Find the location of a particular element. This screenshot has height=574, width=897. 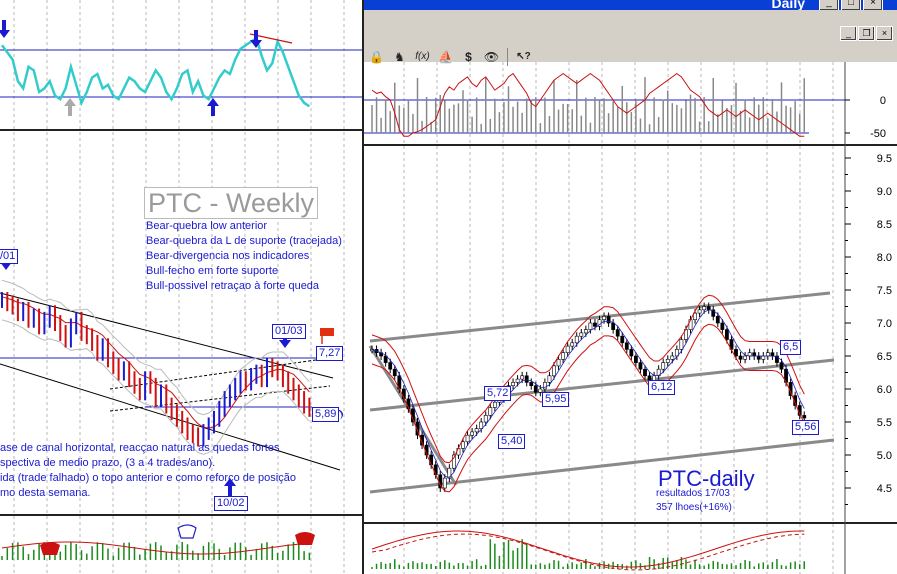

sailboat-icon: ⛵ is located at coordinates (445, 57).